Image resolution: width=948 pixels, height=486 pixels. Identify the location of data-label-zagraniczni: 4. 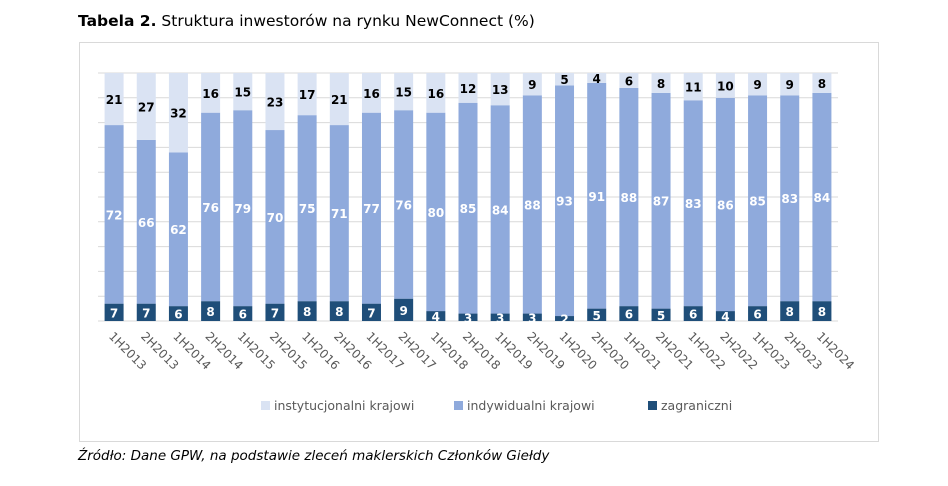
(725, 317).